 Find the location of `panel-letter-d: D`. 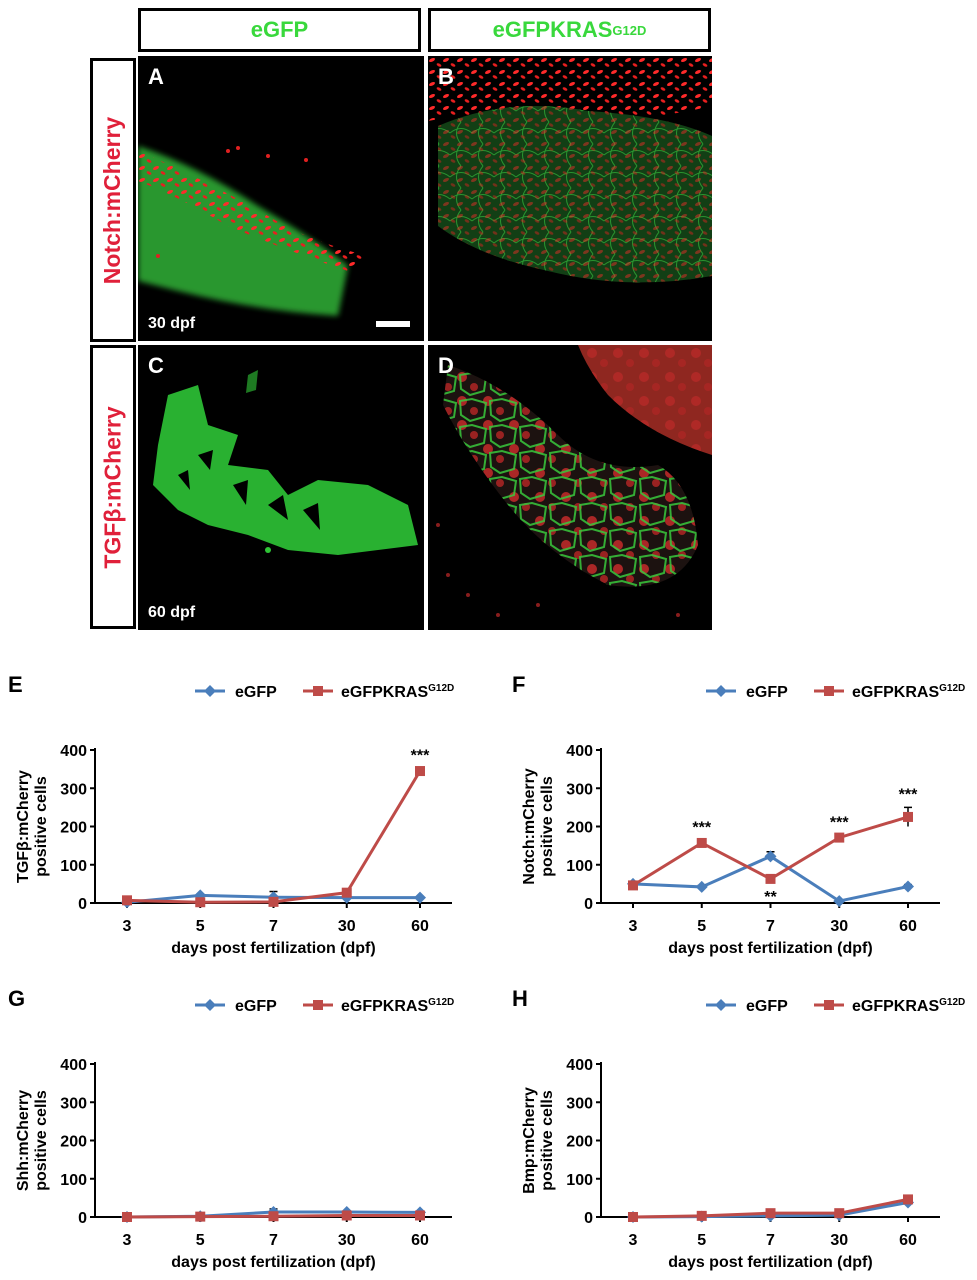

panel-letter-d: D is located at coordinates (446, 365).